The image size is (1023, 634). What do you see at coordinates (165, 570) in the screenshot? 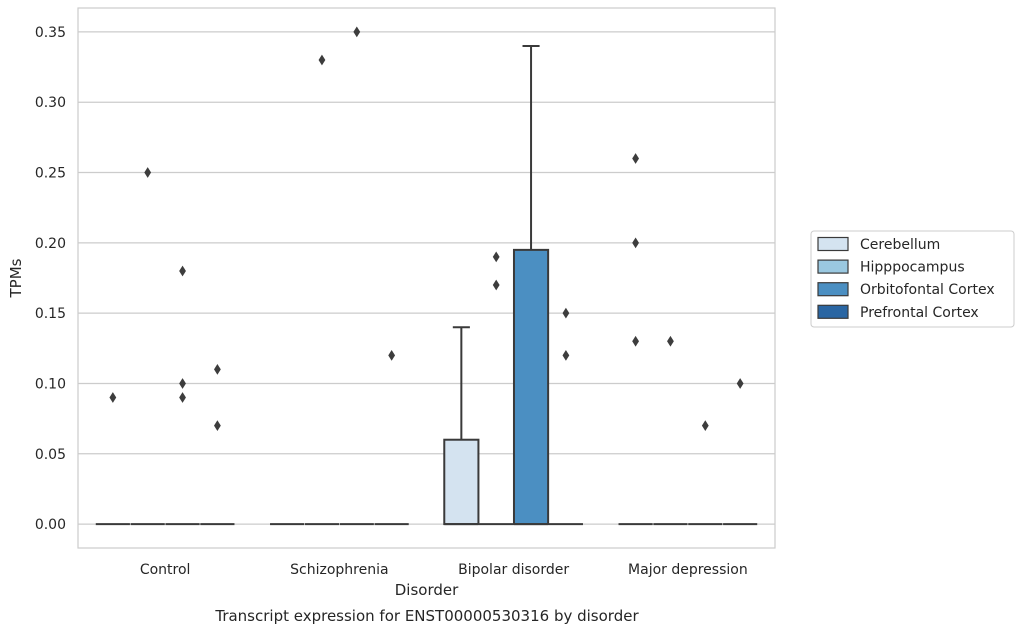
I see `x-tick-label: Control` at bounding box center [165, 570].